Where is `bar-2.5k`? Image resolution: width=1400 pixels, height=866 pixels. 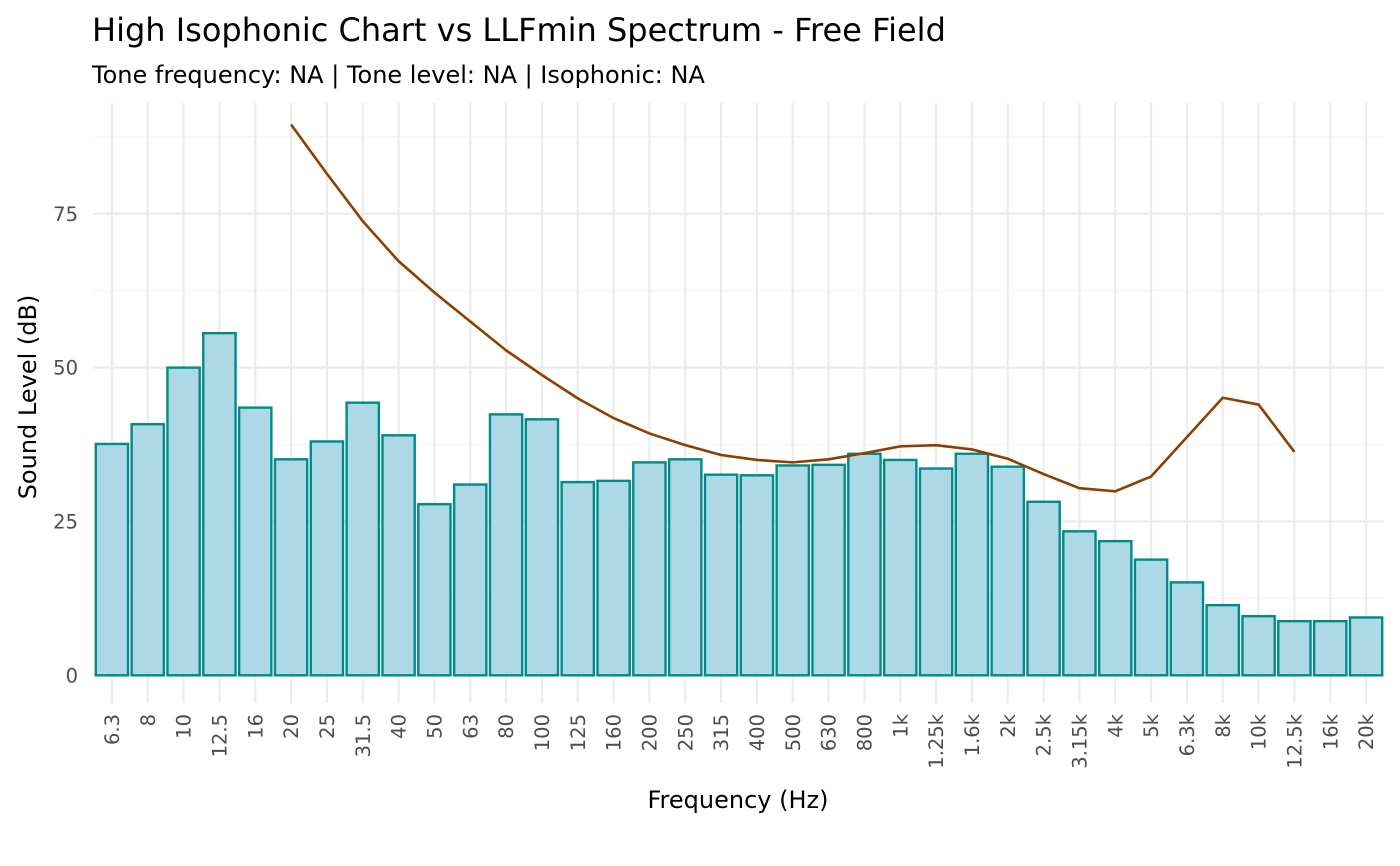 bar-2.5k is located at coordinates (1043, 588).